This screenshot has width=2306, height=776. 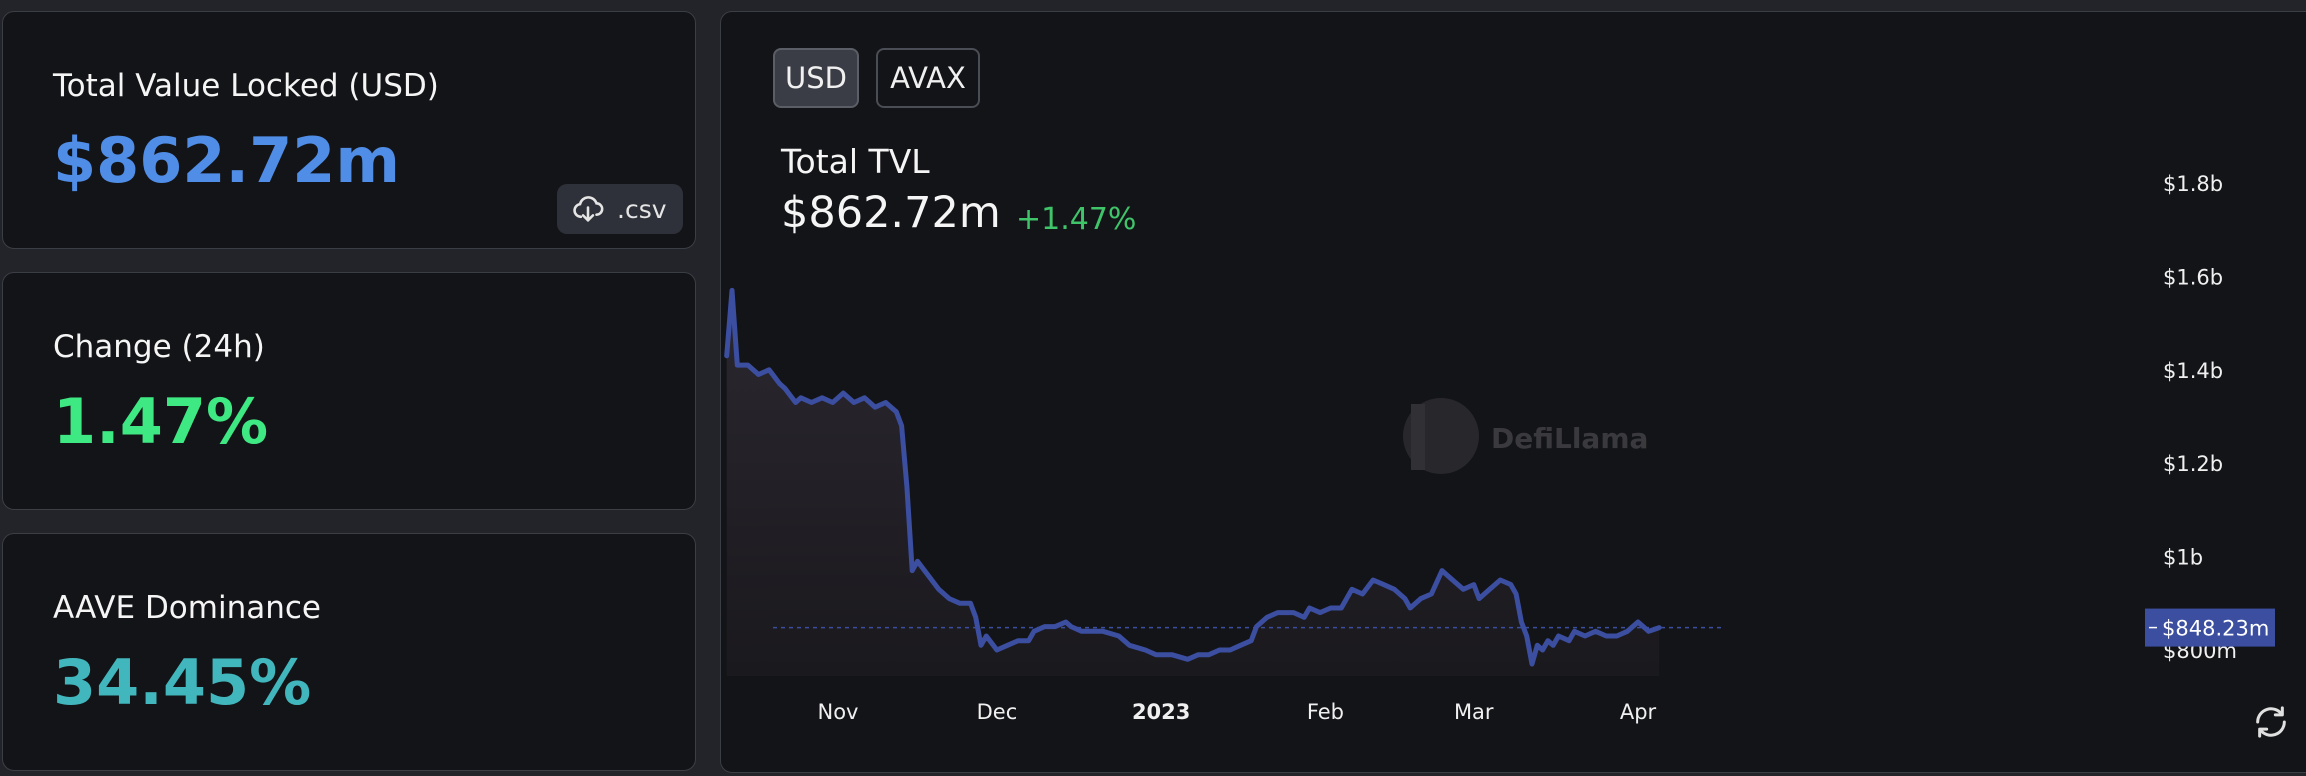 I want to click on defillama-watermark: DefiLlama, so click(x=1525, y=436).